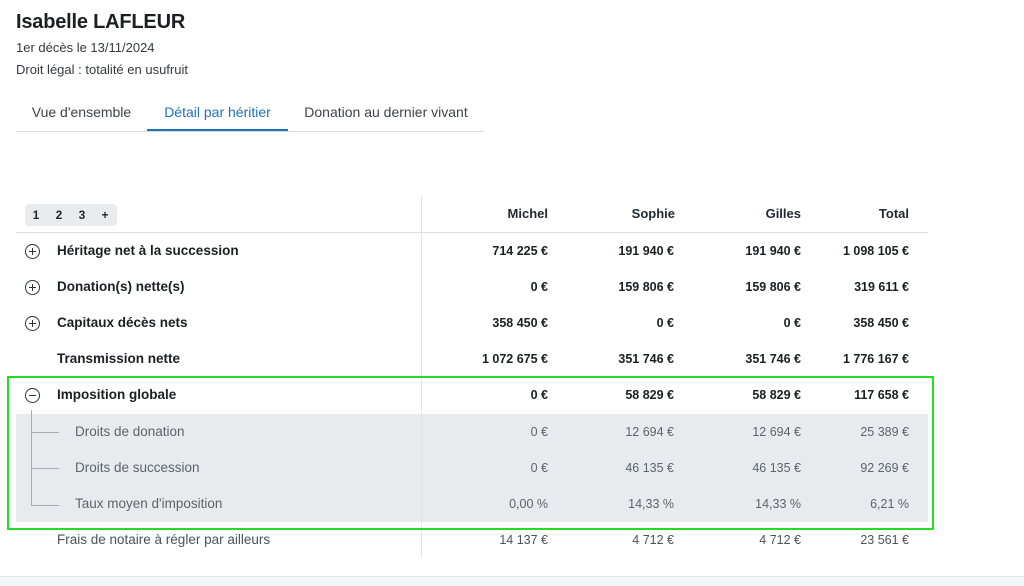 The image size is (1024, 586). Describe the element at coordinates (875, 251) in the screenshot. I see `cell-total: 1 098 105 €` at that location.